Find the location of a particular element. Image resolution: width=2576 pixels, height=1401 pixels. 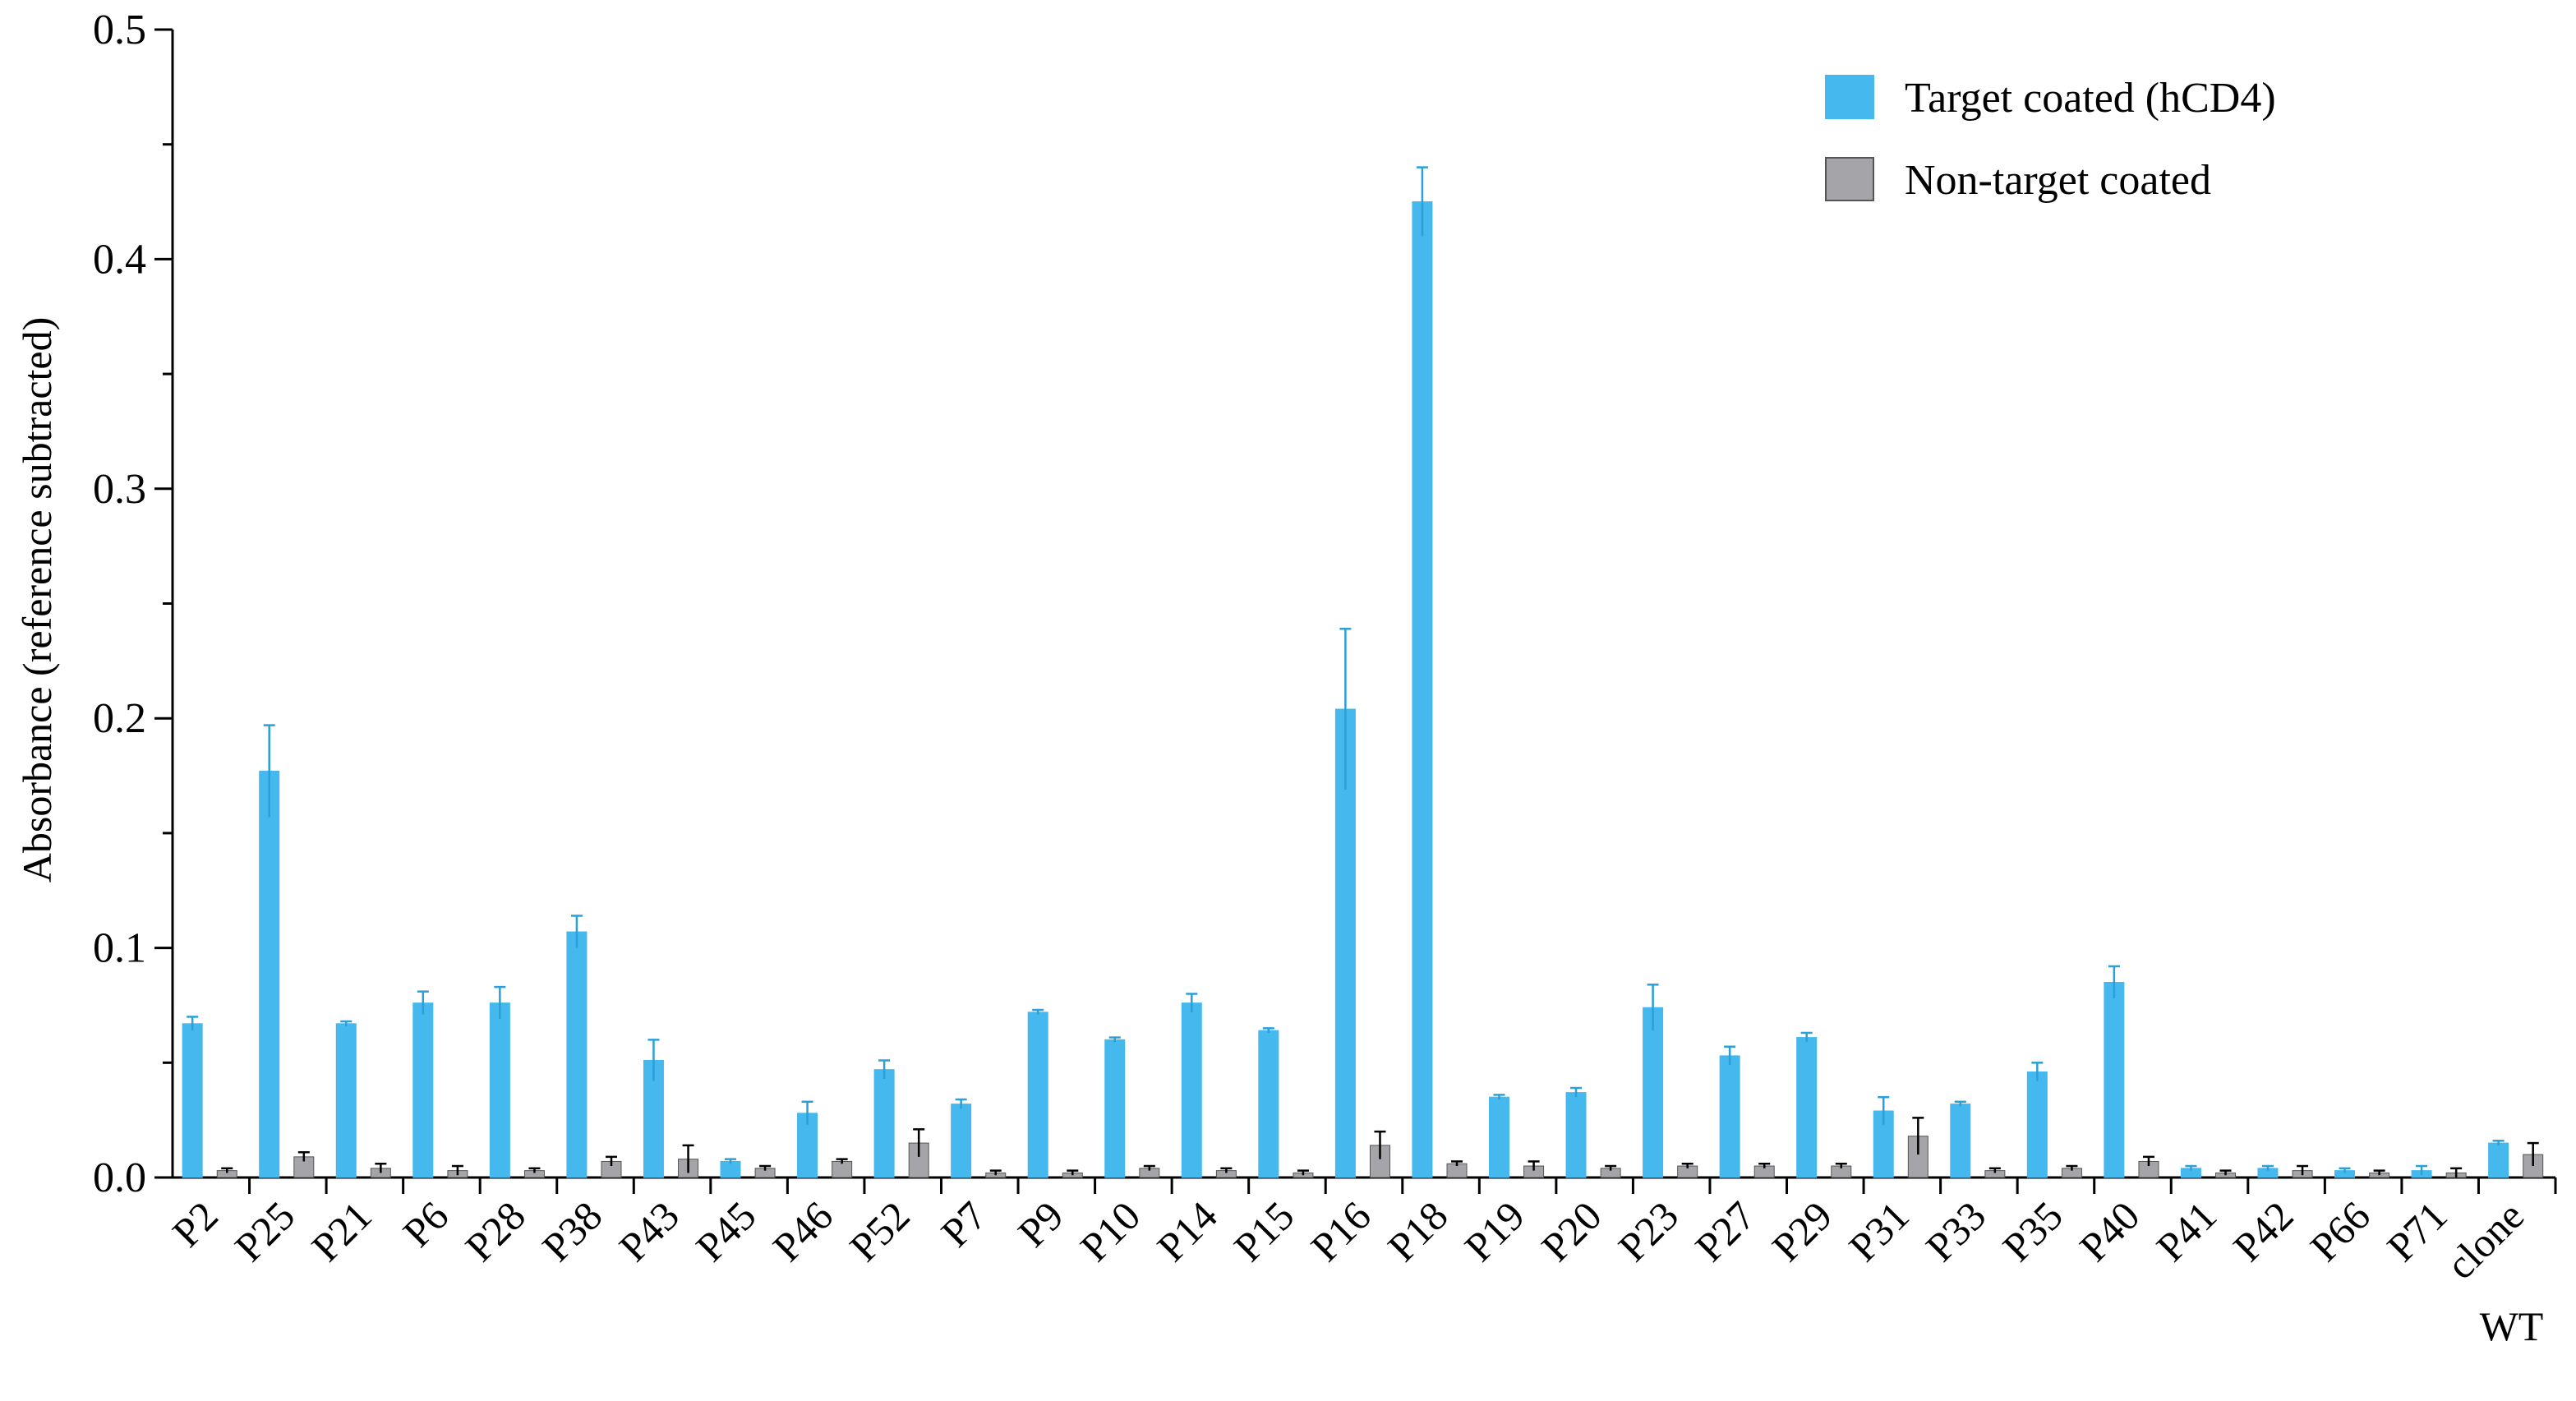

x-tick-label: P18 is located at coordinates (1418, 1231).